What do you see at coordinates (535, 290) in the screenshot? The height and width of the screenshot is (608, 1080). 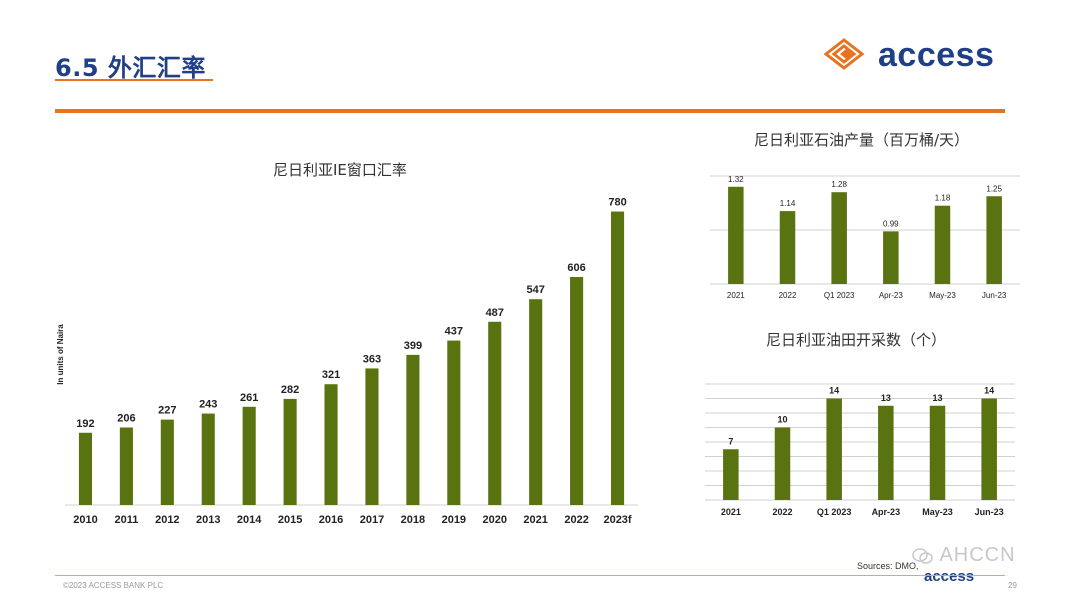 I see `data-label: 547` at bounding box center [535, 290].